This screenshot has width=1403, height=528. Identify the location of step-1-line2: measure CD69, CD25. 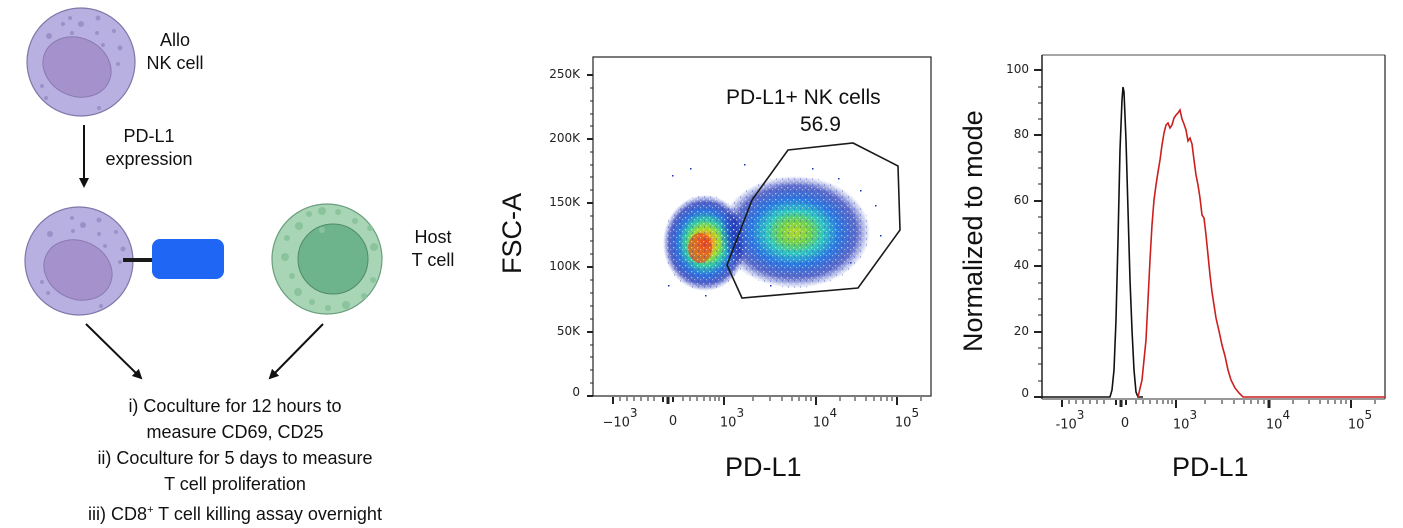
(235, 432).